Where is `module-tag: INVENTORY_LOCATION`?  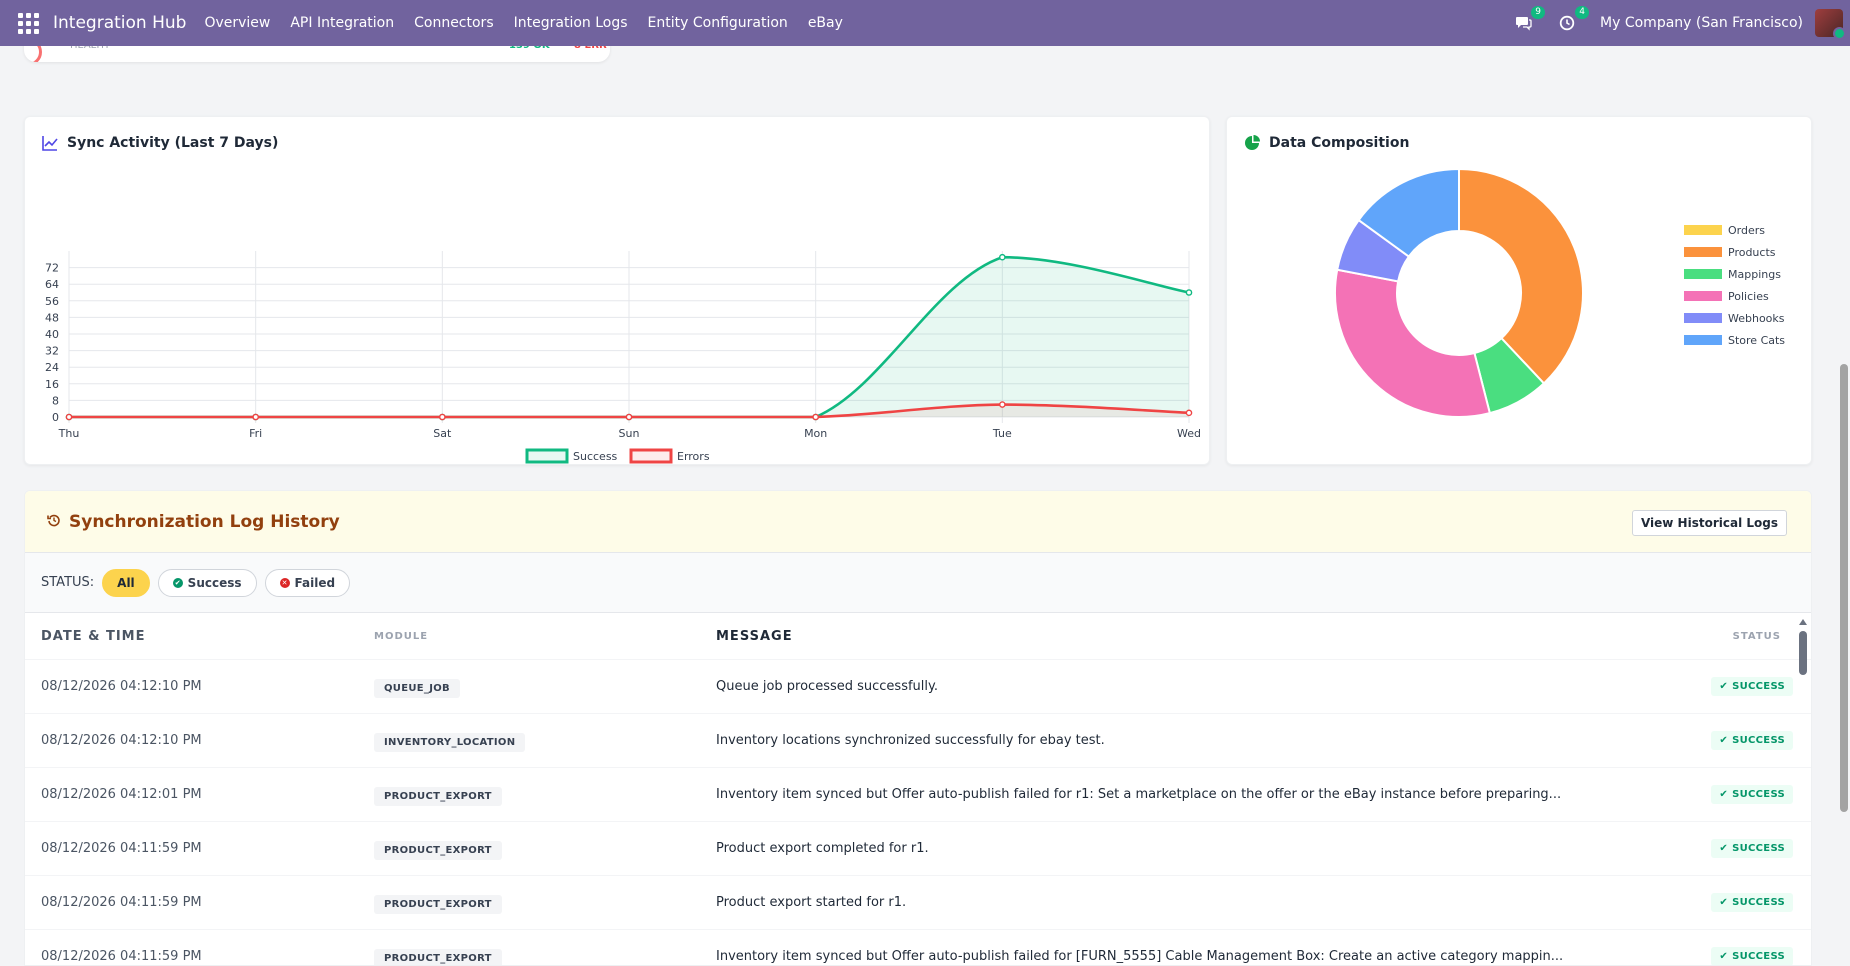
module-tag: INVENTORY_LOCATION is located at coordinates (450, 742).